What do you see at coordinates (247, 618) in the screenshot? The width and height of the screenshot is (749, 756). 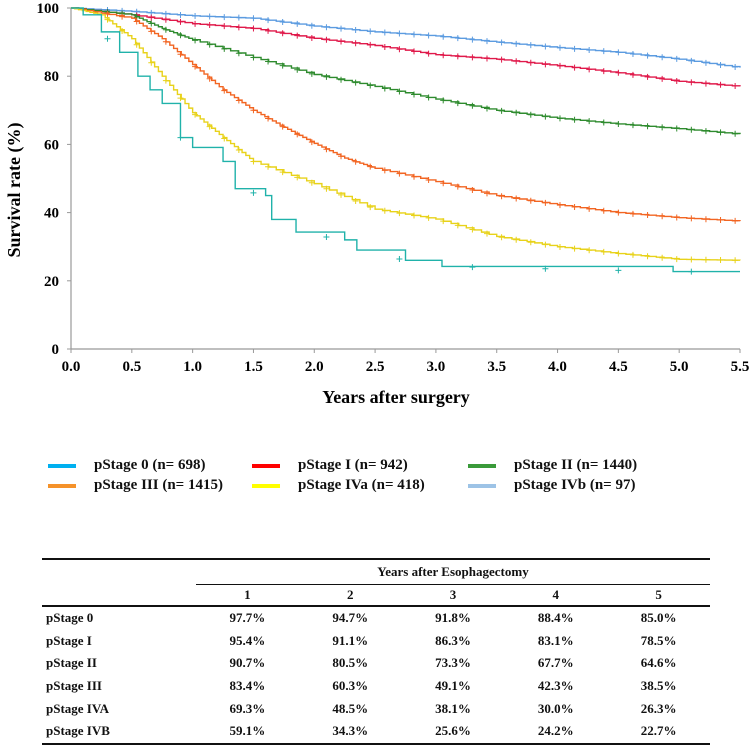 I see `table-cell: 97.7%` at bounding box center [247, 618].